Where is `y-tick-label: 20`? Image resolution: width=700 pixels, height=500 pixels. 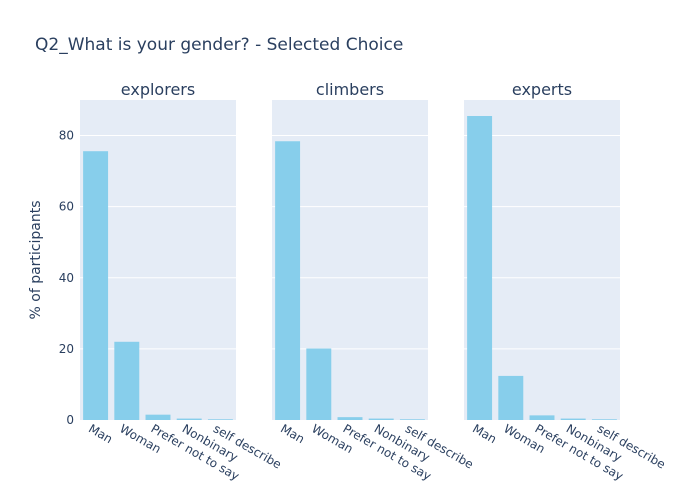
y-tick-label: 20 is located at coordinates (66, 349).